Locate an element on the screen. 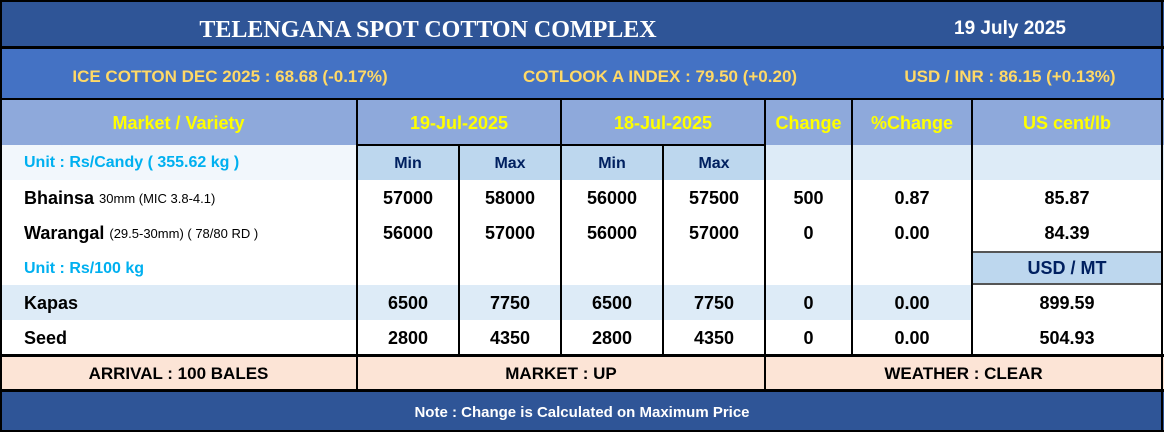 The height and width of the screenshot is (432, 1164). col-us-cent: US cent/lb is located at coordinates (1066, 123).